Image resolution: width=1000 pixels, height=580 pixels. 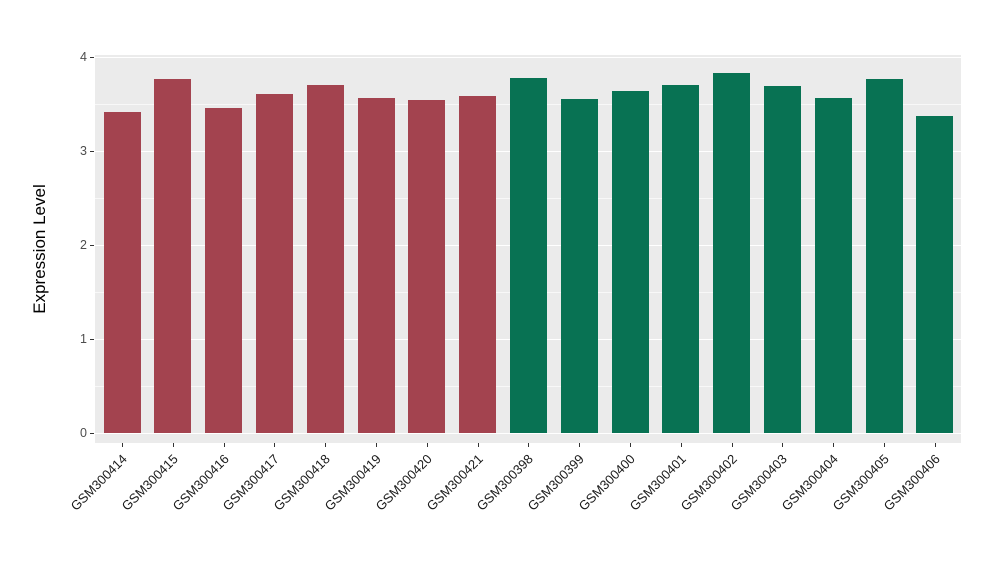 What do you see at coordinates (98, 482) in the screenshot?
I see `x-tick-label: GSM300414` at bounding box center [98, 482].